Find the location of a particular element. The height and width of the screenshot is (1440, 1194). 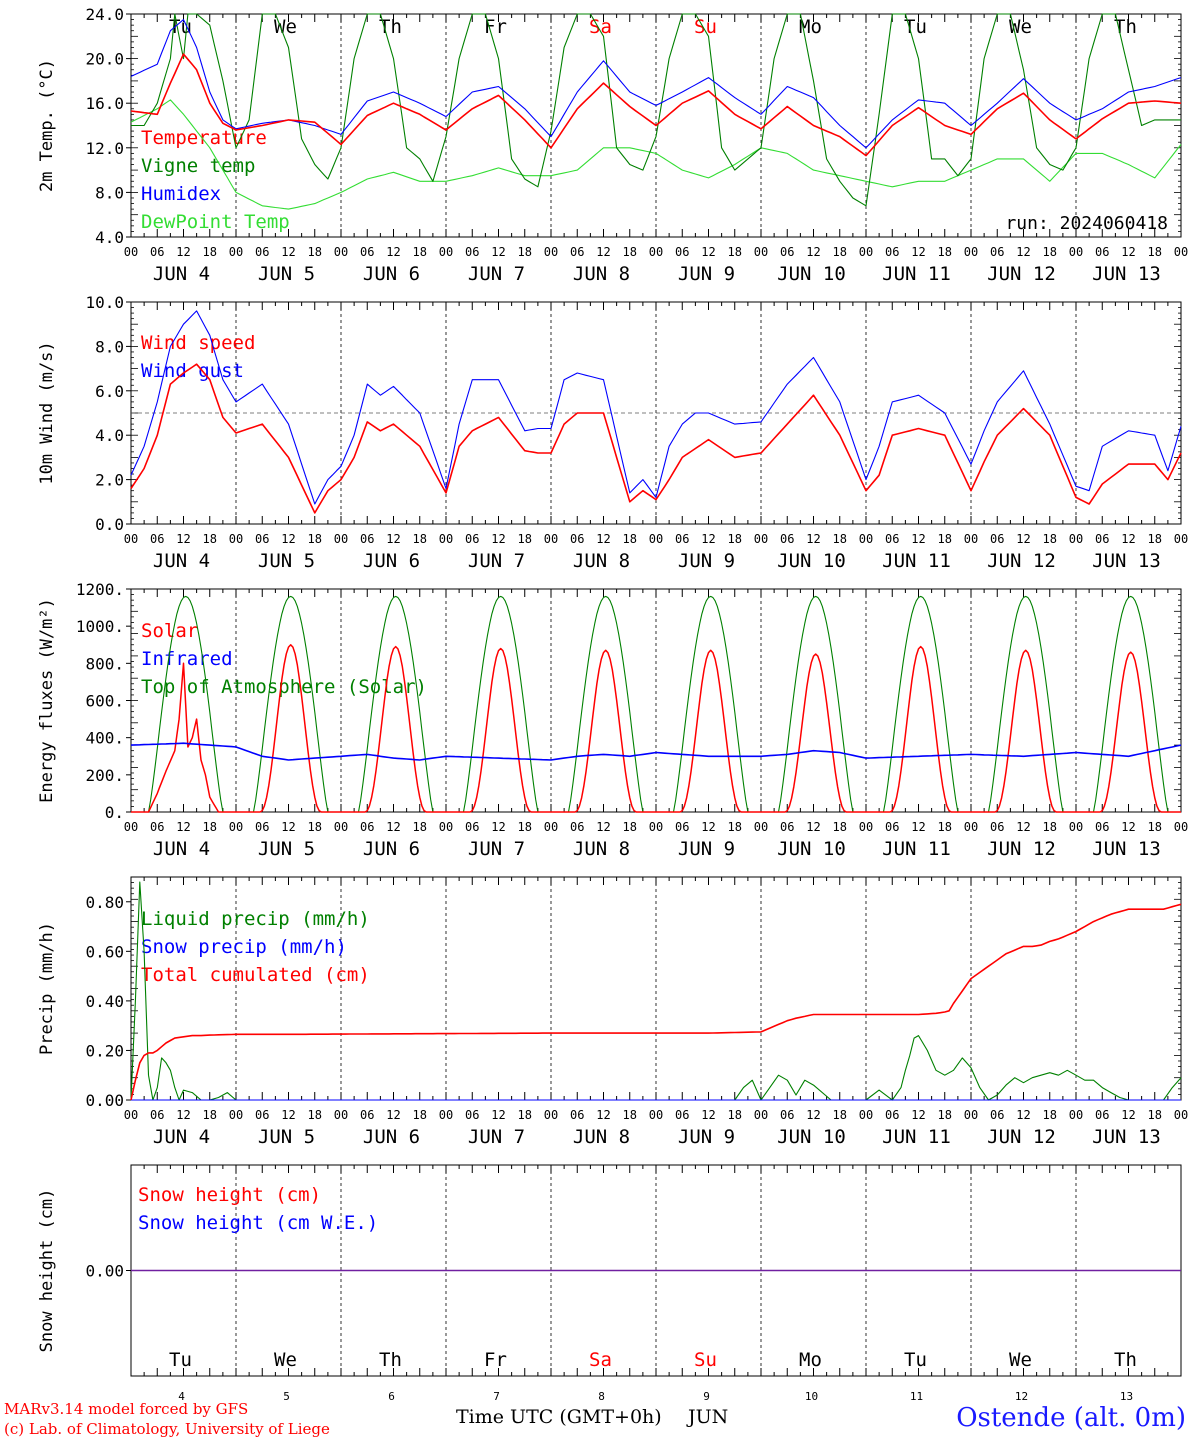

panel-3-ytick-label: 0. is located at coordinates (114, 812).